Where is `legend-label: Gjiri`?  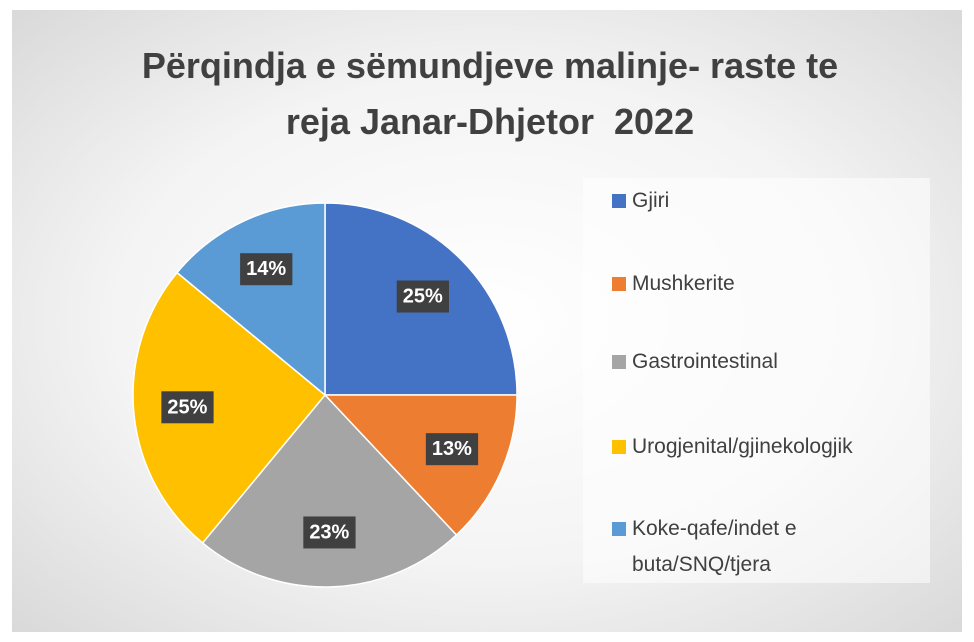
legend-label: Gjiri is located at coordinates (651, 200).